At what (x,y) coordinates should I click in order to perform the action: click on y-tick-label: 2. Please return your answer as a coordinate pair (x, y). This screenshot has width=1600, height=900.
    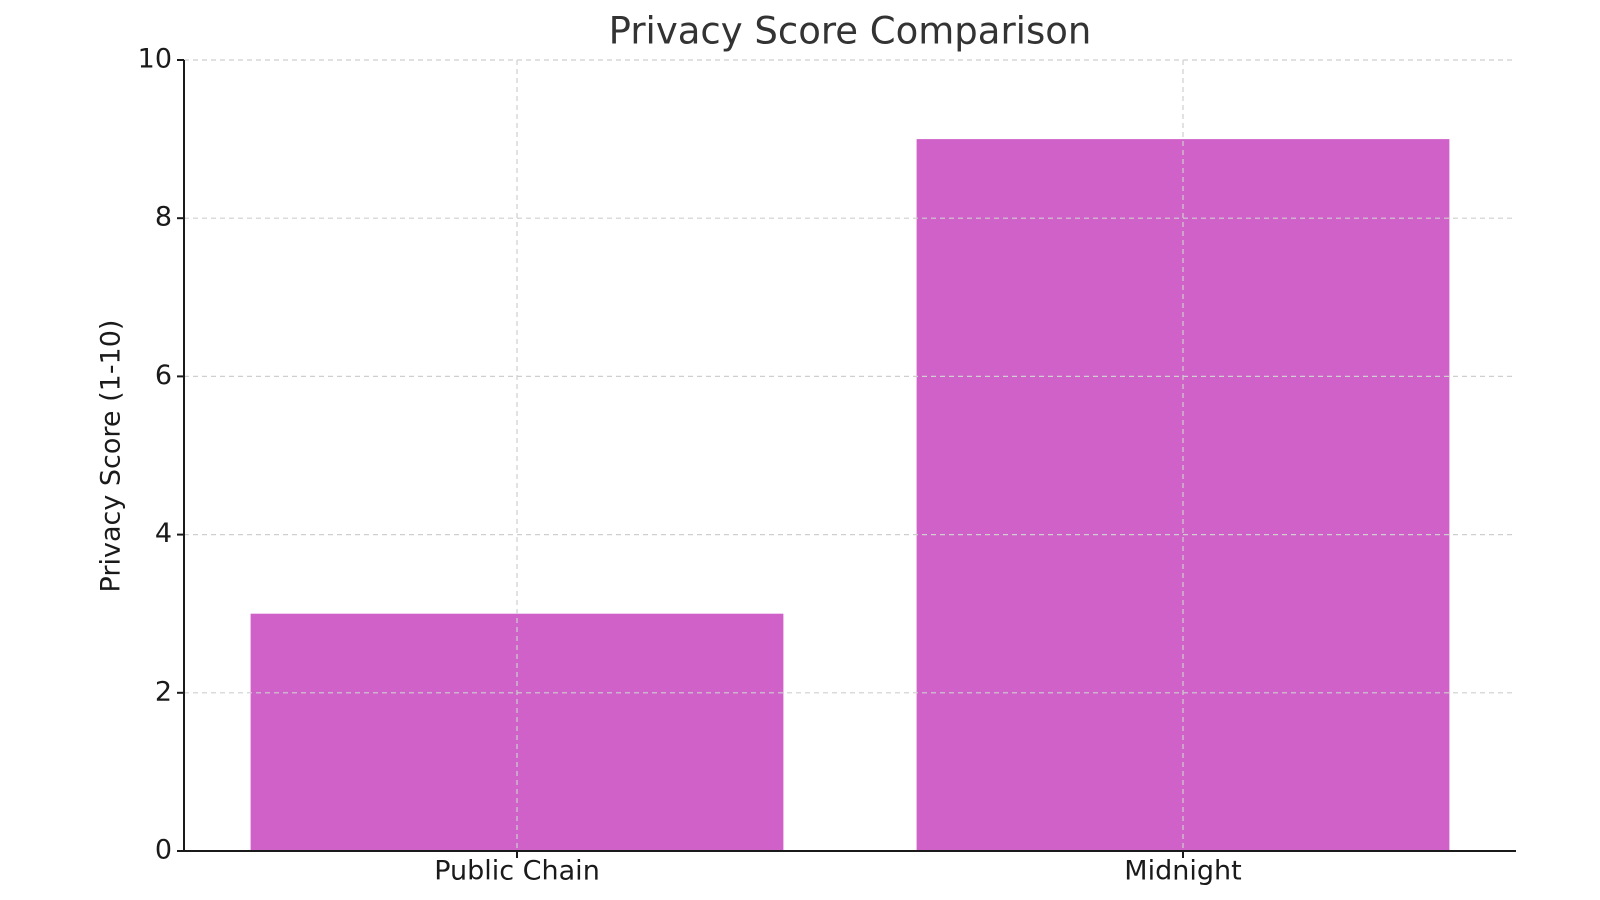
    Looking at the image, I should click on (163, 691).